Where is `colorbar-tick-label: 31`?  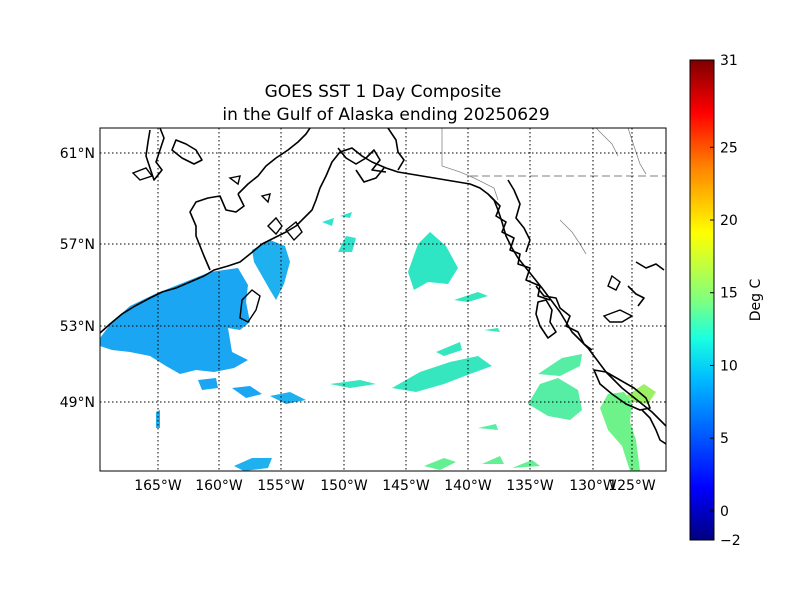 colorbar-tick-label: 31 is located at coordinates (729, 61).